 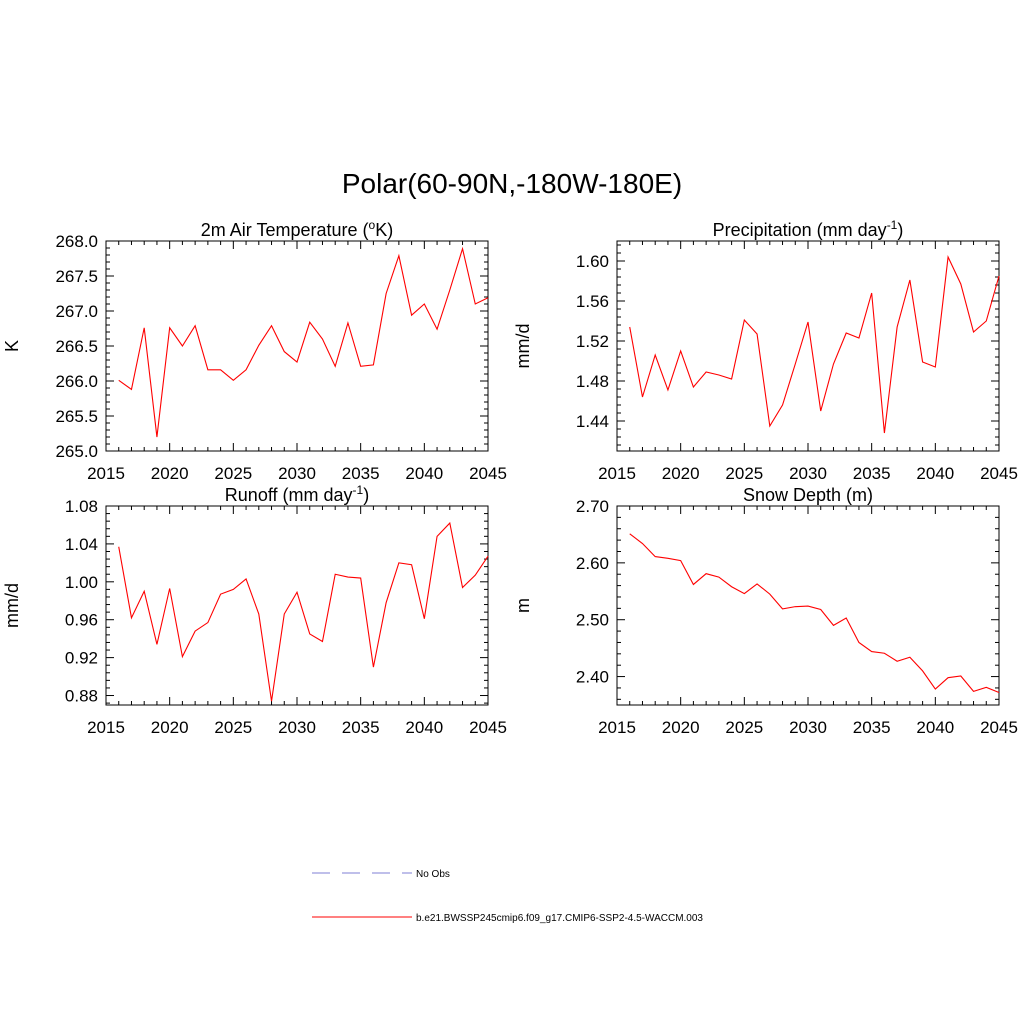 I want to click on panel-title-superscript: o, so click(x=372, y=225).